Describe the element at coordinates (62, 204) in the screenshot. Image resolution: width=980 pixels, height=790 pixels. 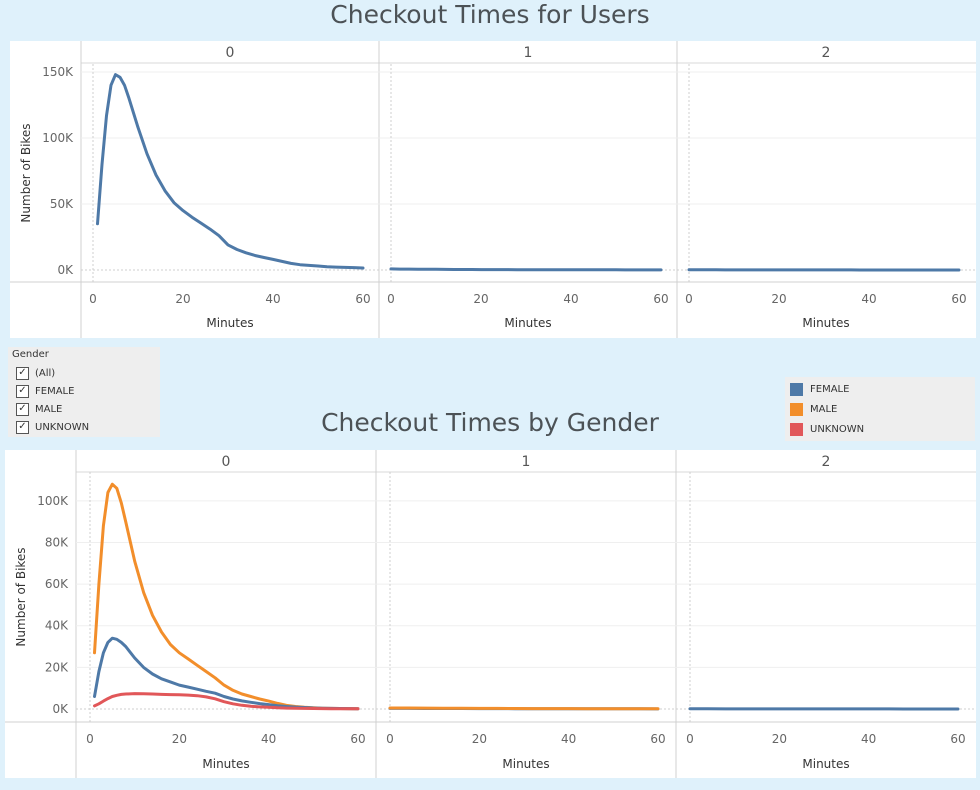
I see `y-tick-label: 50K` at that location.